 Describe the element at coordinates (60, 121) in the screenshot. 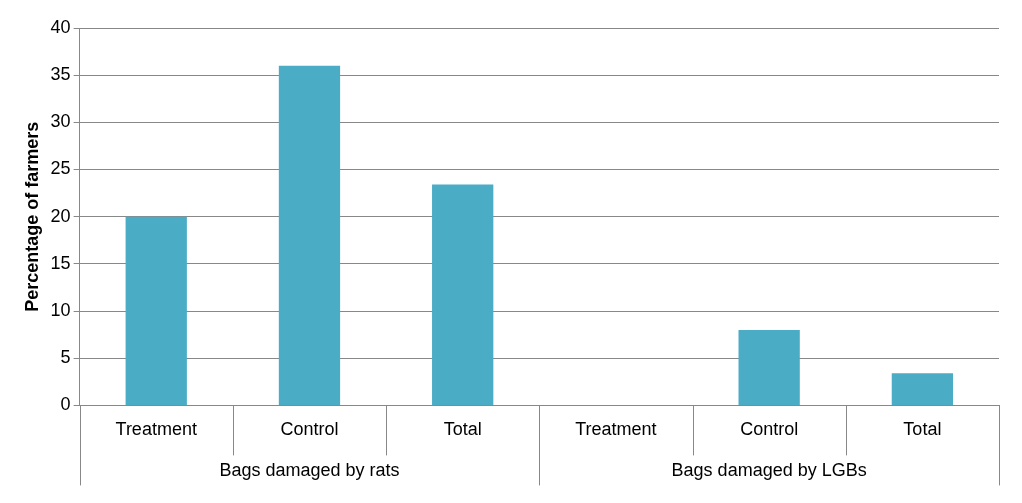

I see `y-tick-label: 30` at that location.